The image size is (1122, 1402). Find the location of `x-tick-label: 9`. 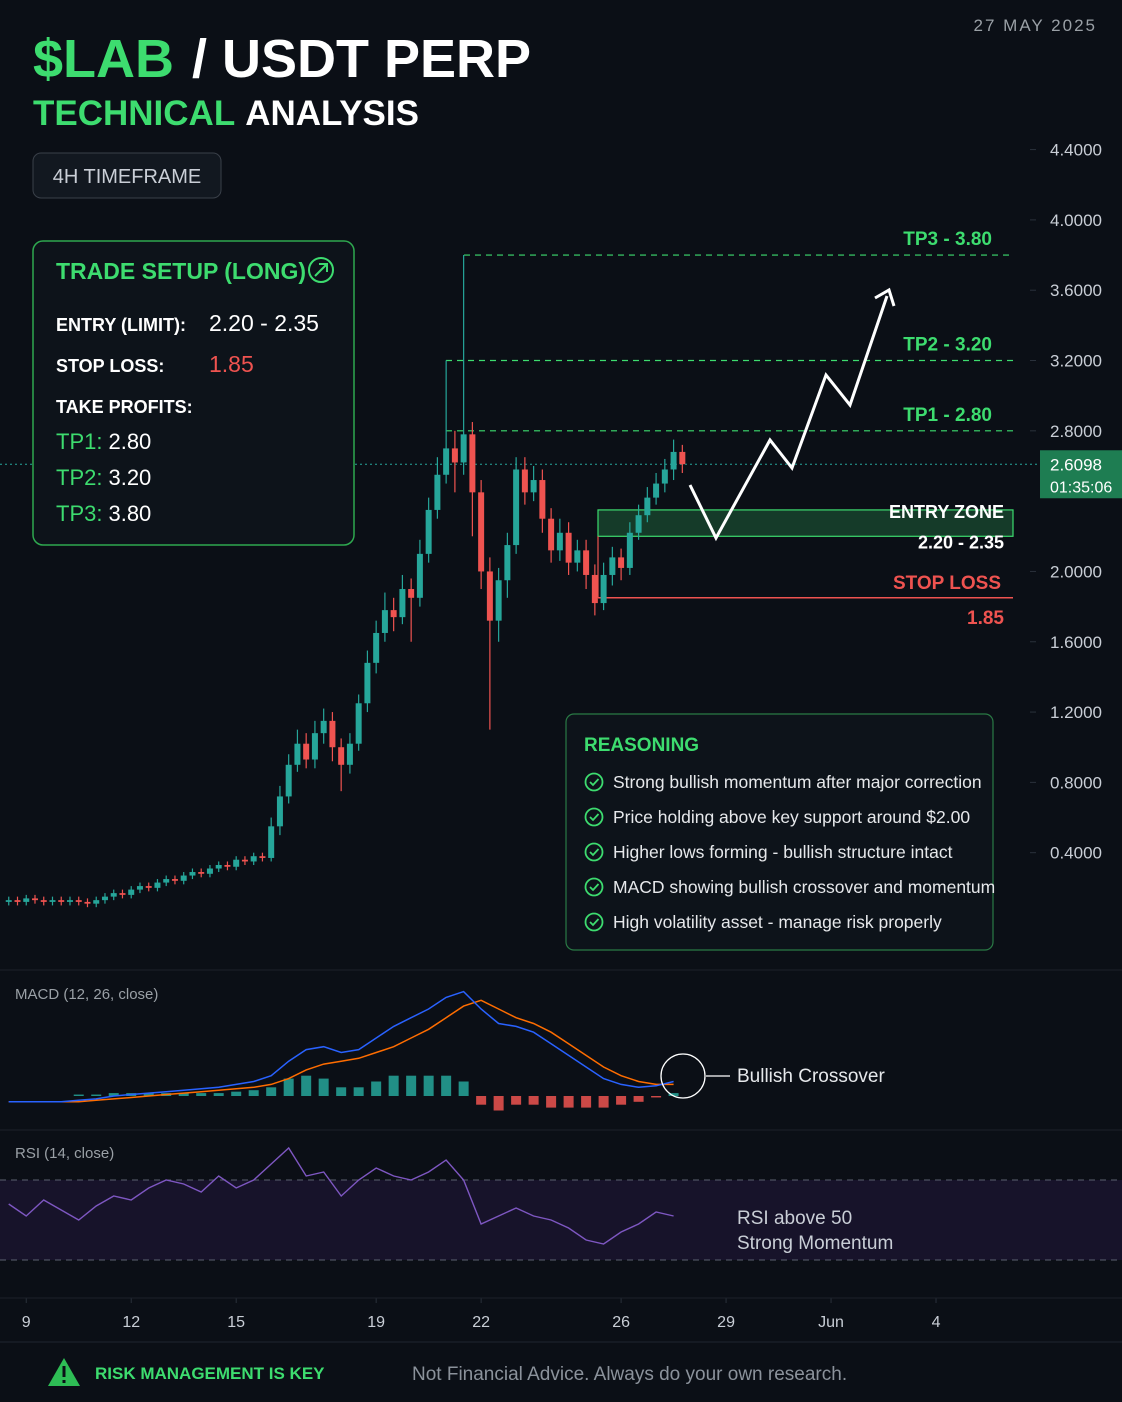

x-tick-label: 9 is located at coordinates (26, 1322).